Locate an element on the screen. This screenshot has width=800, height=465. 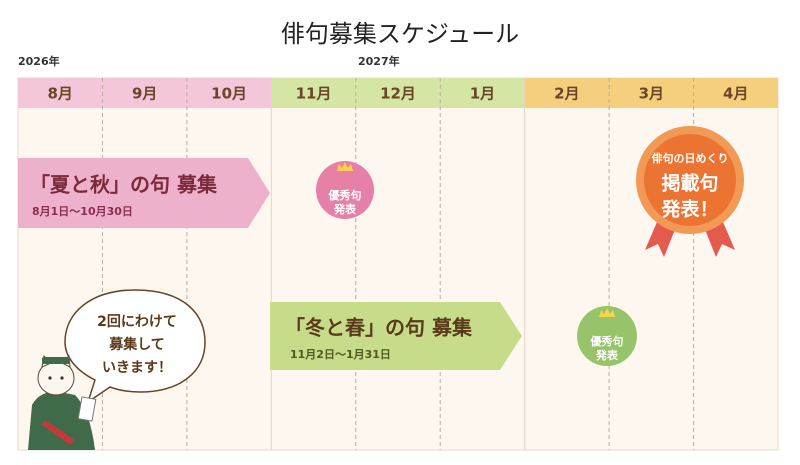
month-label: 2月 is located at coordinates (566, 94).